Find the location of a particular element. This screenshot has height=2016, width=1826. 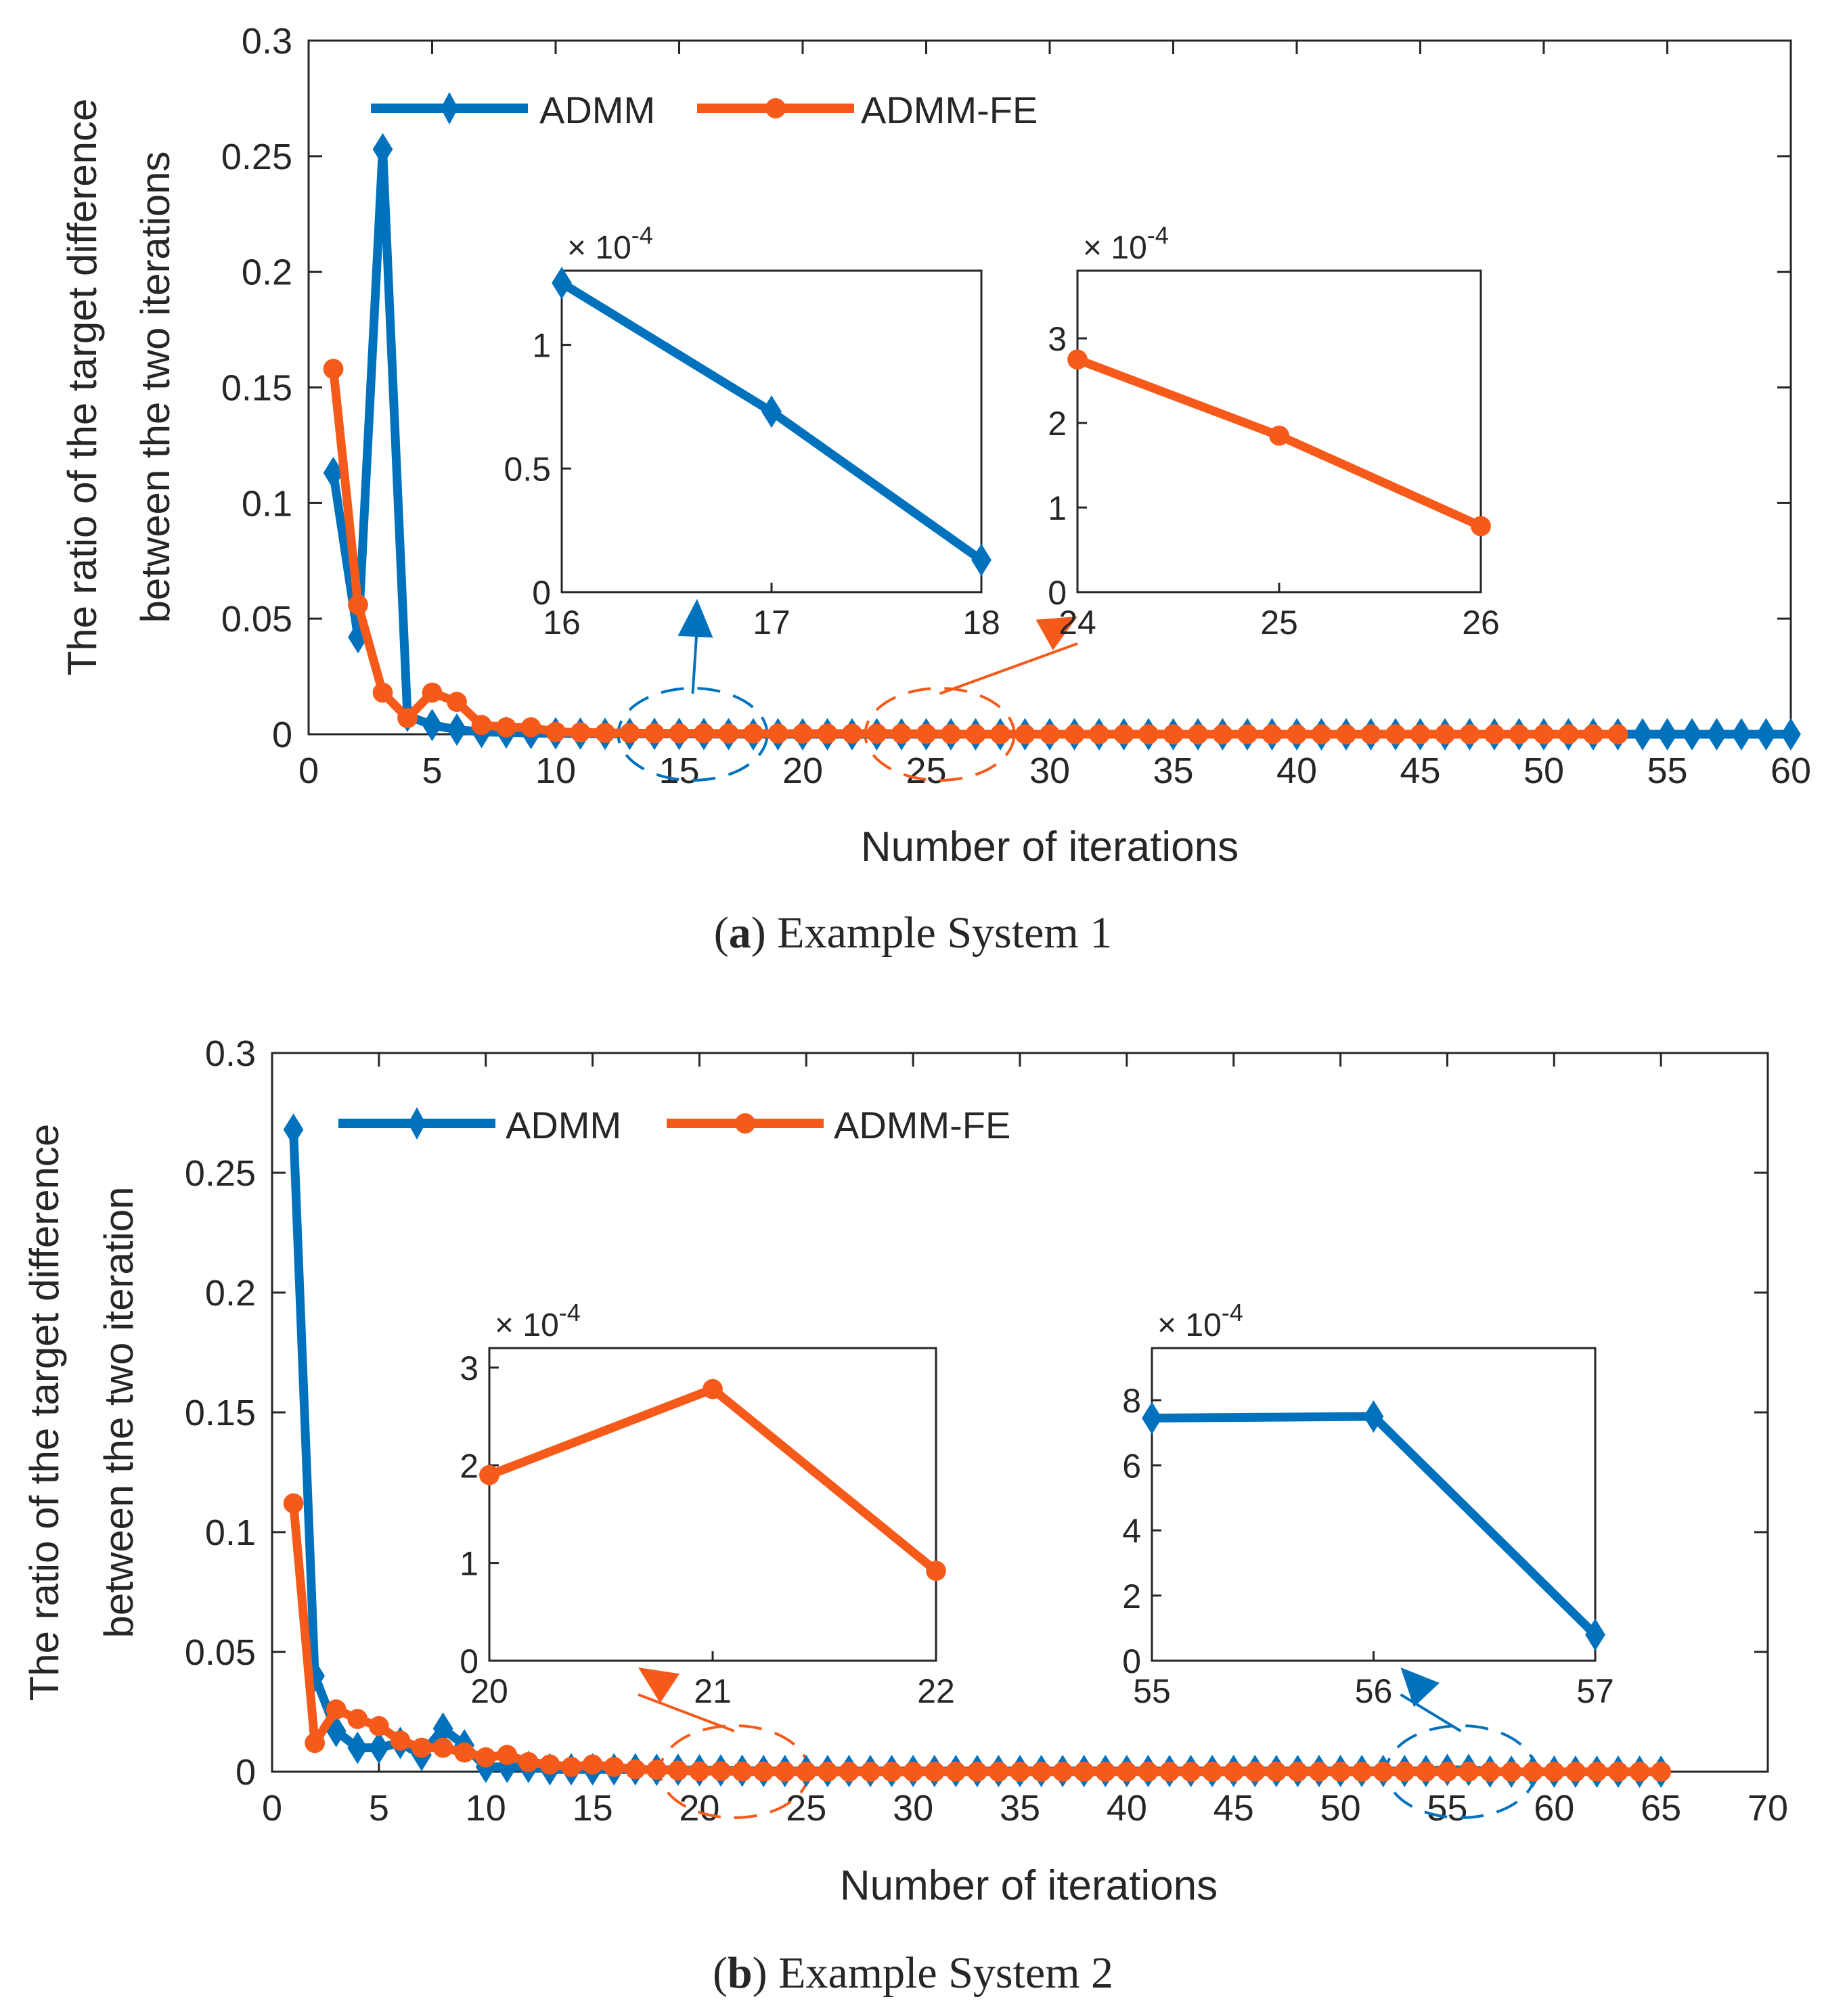

b-inset1-zoom-arrow-line is located at coordinates (687, 1712).